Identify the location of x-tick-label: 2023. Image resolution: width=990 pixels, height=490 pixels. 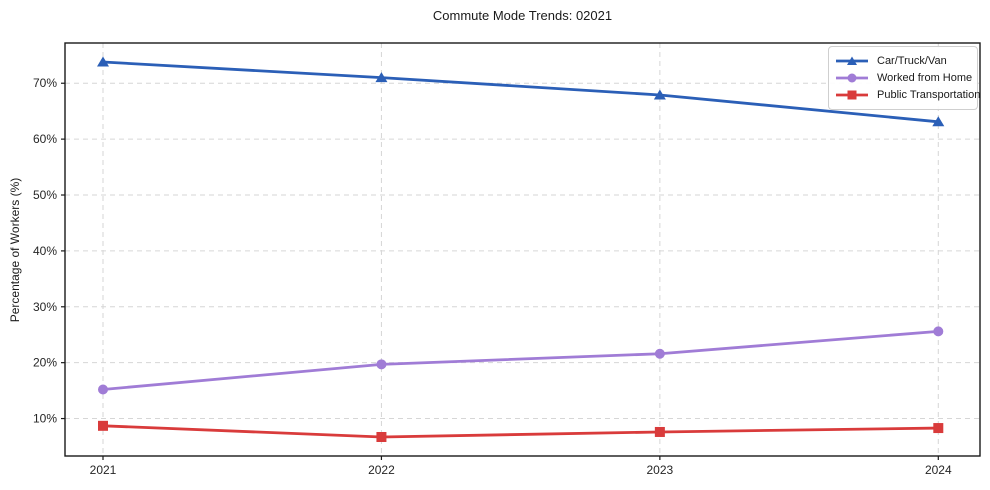
(660, 470).